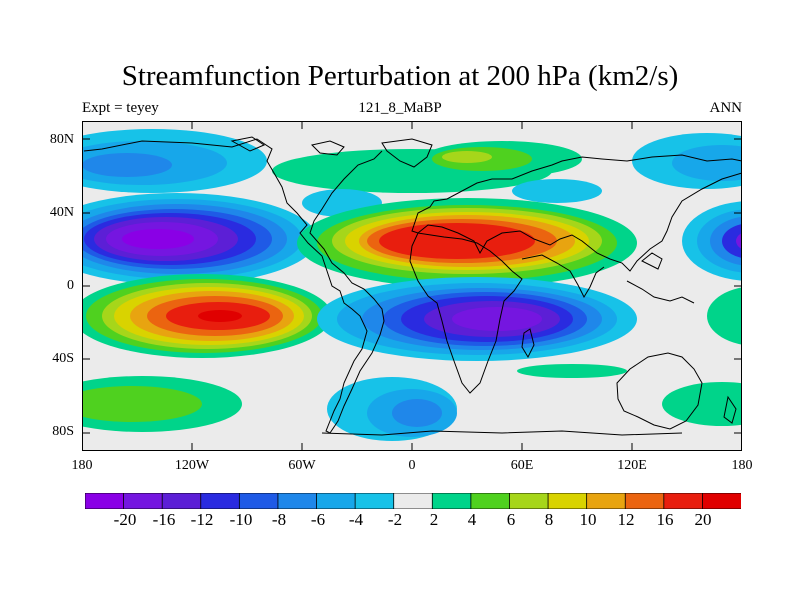 Image resolution: width=800 pixels, height=600 pixels. What do you see at coordinates (412, 465) in the screenshot?
I see `lon-label-0: 0` at bounding box center [412, 465].